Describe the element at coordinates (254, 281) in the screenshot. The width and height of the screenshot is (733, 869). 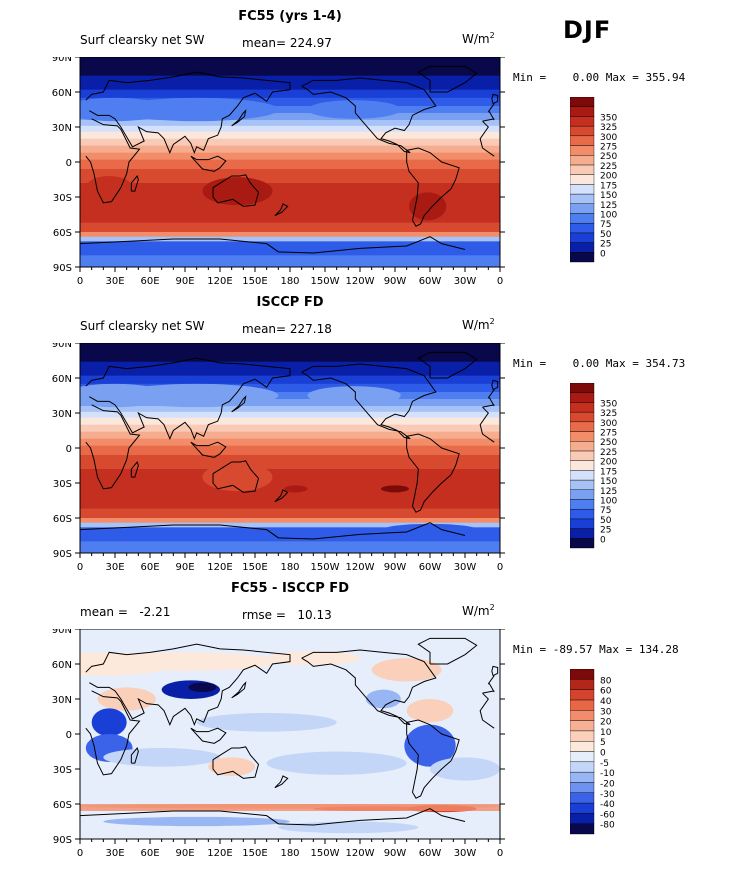
I see `lon-tick-label: 150E` at that location.